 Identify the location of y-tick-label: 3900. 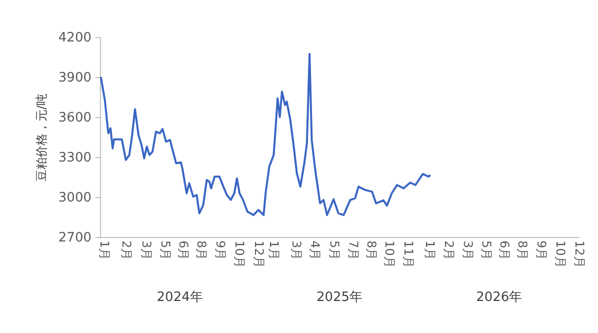
(75, 78).